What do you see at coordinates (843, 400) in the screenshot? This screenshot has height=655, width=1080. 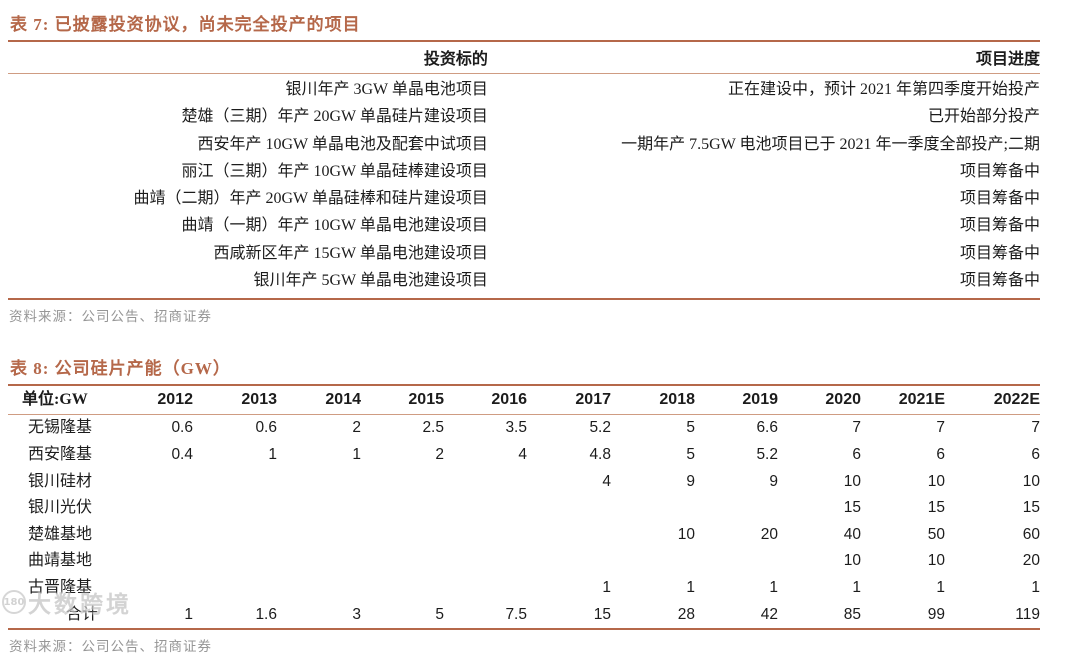 I see `year-header-cell: 2020` at bounding box center [843, 400].